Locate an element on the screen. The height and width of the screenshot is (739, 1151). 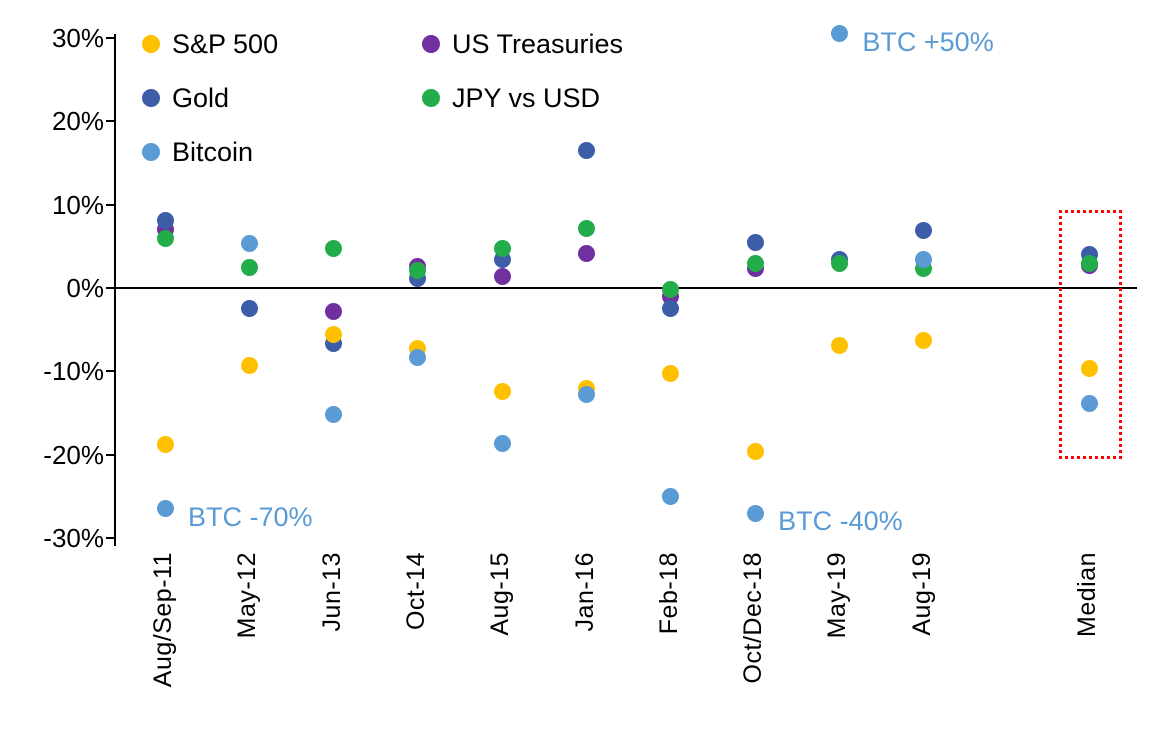
btc-annotation: BTC -70% is located at coordinates (250, 516).